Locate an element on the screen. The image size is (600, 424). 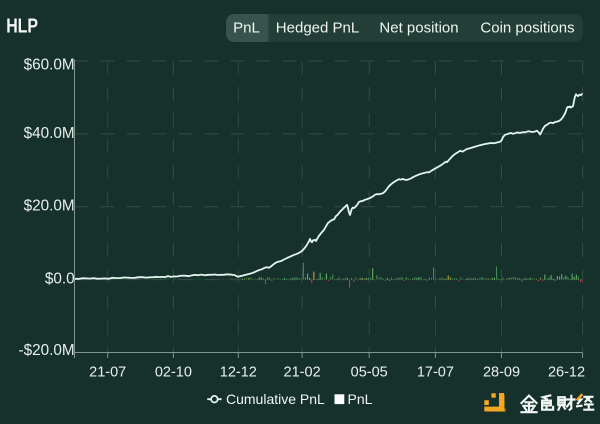
svg-text: 02-10 is located at coordinates (173, 372).